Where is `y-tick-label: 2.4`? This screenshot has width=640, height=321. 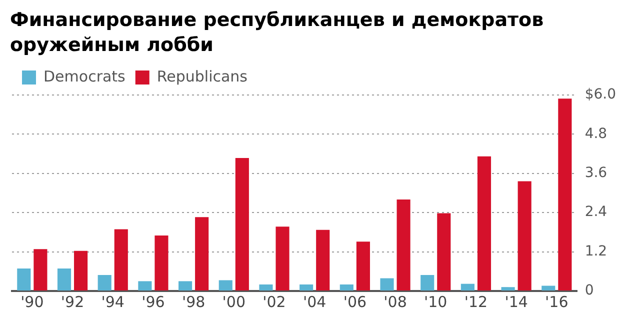 y-tick-label: 2.4 is located at coordinates (596, 212).